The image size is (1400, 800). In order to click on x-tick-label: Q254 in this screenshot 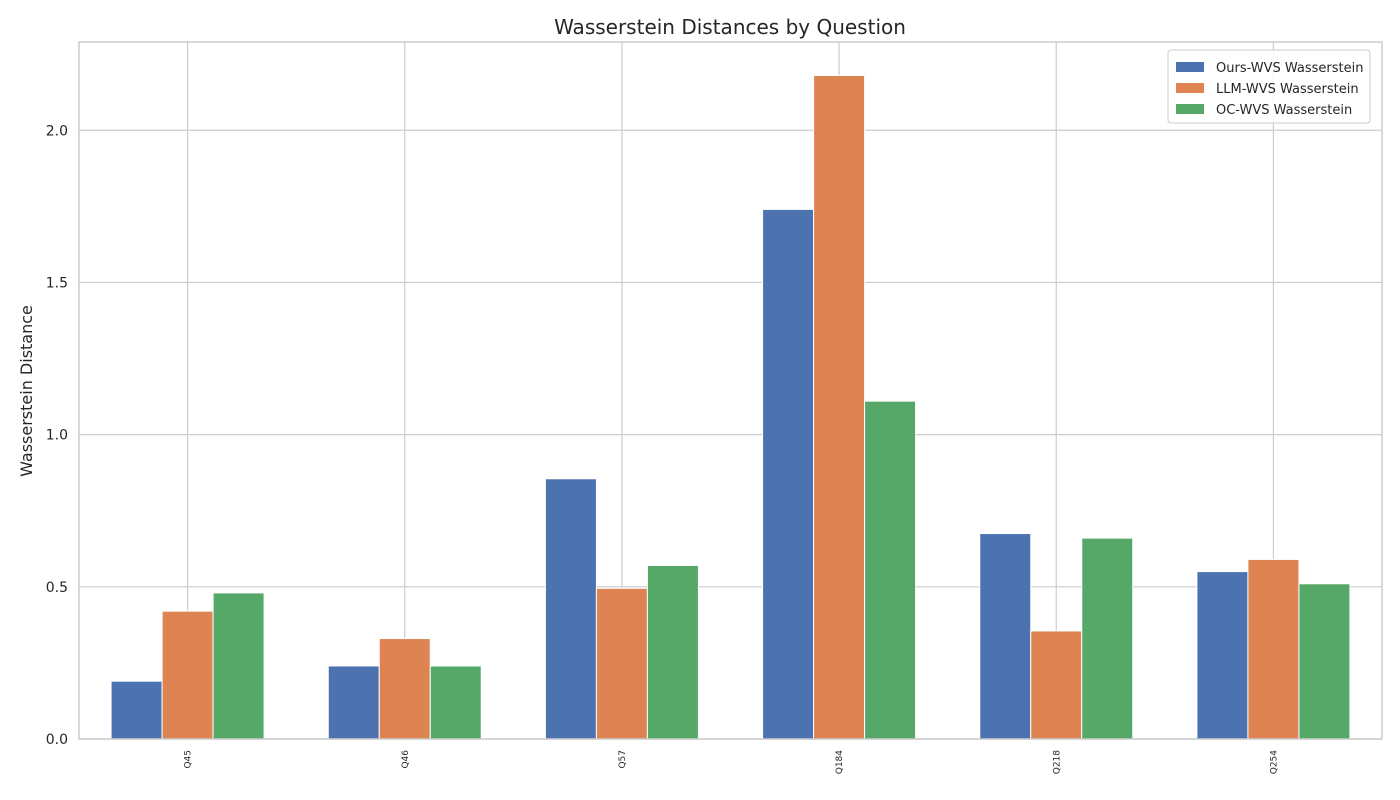, I will do `click(1274, 762)`.